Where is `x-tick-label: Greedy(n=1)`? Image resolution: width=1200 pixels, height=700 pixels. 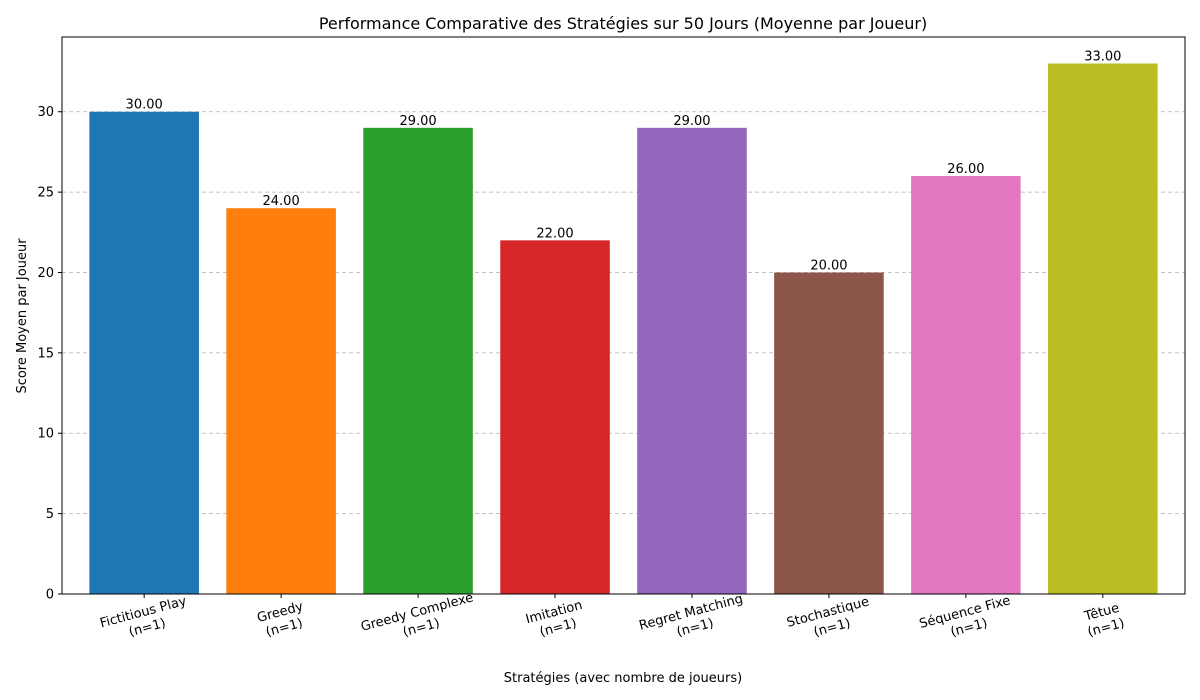
x-tick-label: Greedy(n=1) is located at coordinates (281, 619).